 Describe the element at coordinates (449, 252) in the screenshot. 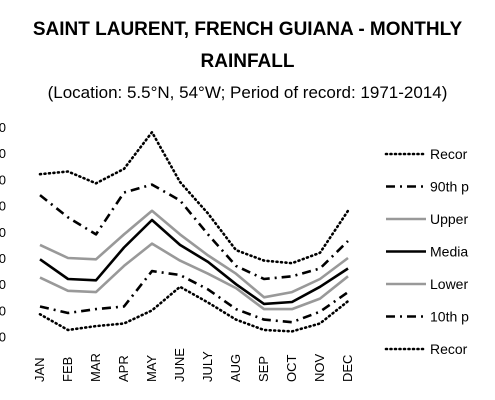

I see `legend-label: Media` at that location.